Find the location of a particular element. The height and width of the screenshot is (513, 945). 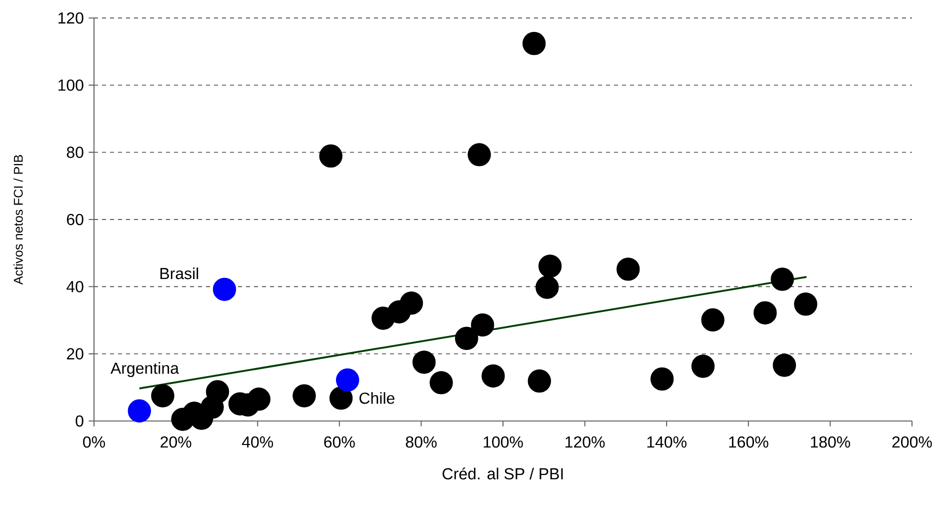

x-tick-label: 140% is located at coordinates (666, 442).